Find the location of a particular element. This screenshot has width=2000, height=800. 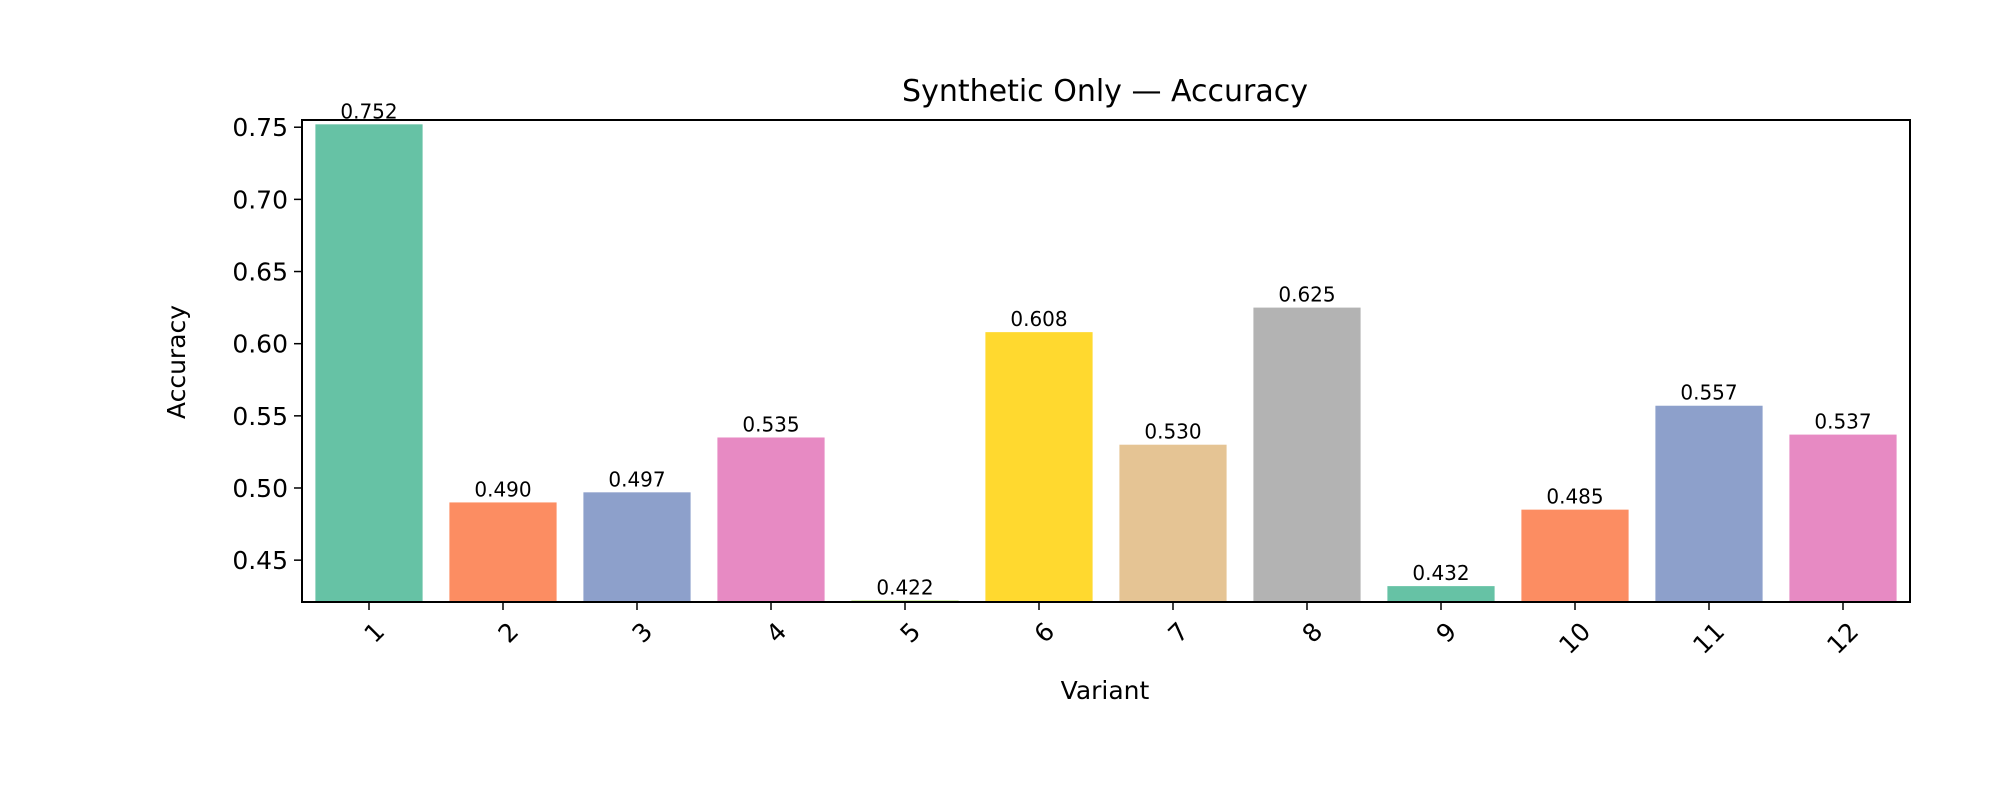

y-tick-label-0.55: 0.55 is located at coordinates (260, 416).